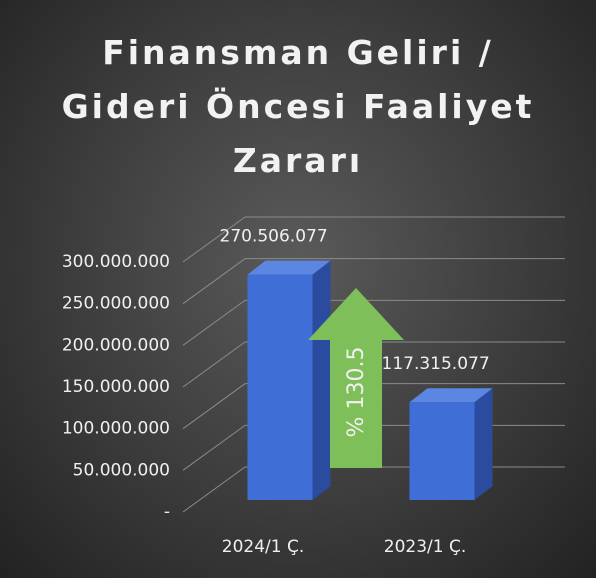  What do you see at coordinates (274, 237) in the screenshot?
I see `value-label: 270.506.077` at bounding box center [274, 237].